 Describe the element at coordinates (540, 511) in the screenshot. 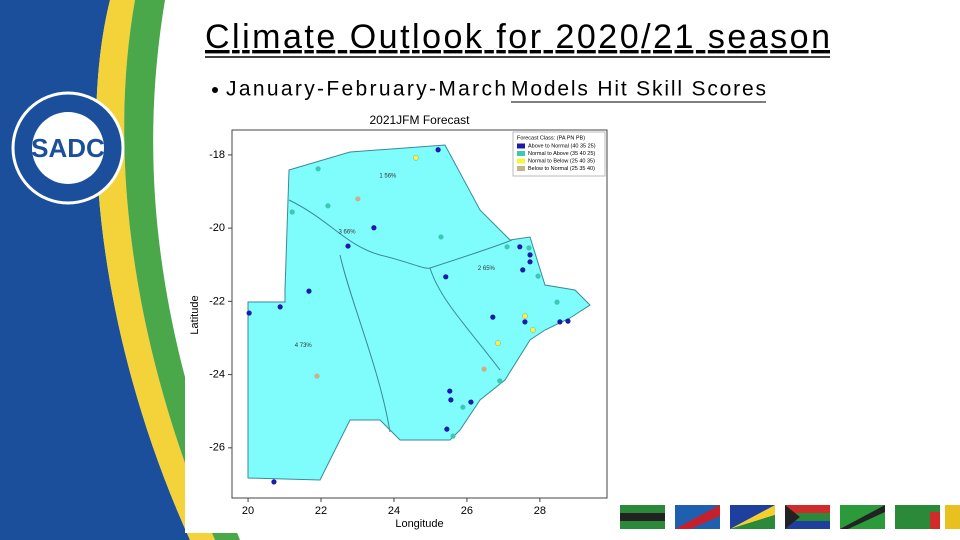

I see `x-tick-label: 28` at that location.